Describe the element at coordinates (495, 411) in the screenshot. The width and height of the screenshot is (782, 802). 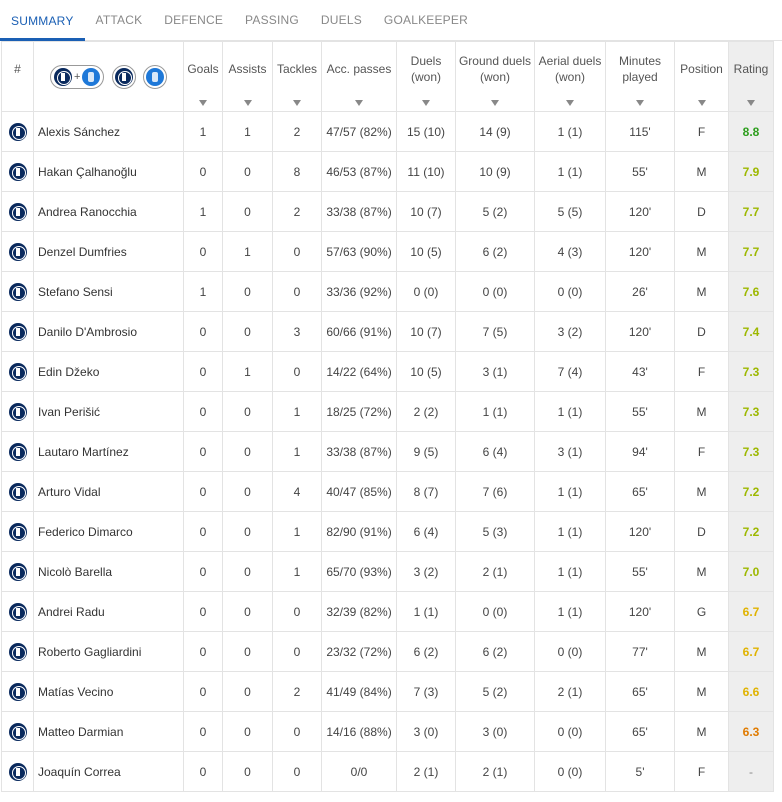
I see `ground-duels-cell: 1 (1)` at that location.